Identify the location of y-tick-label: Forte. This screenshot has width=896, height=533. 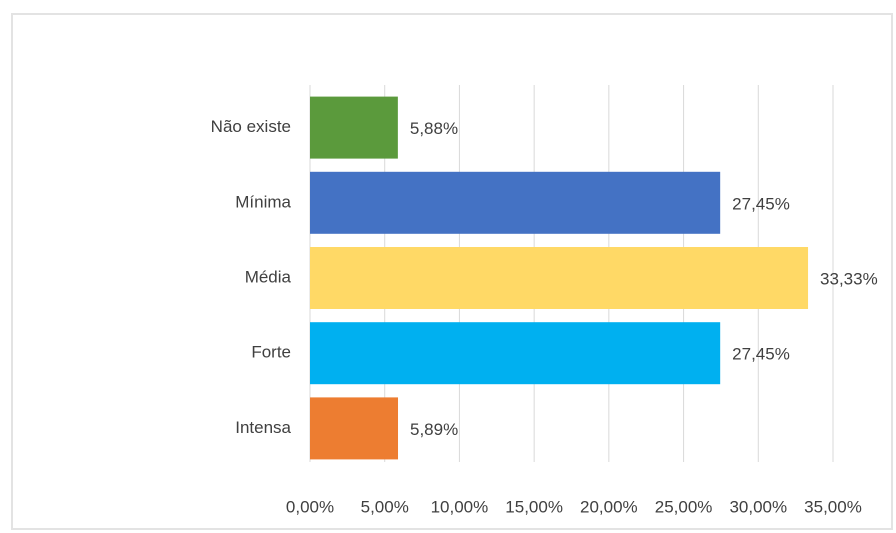
(271, 352).